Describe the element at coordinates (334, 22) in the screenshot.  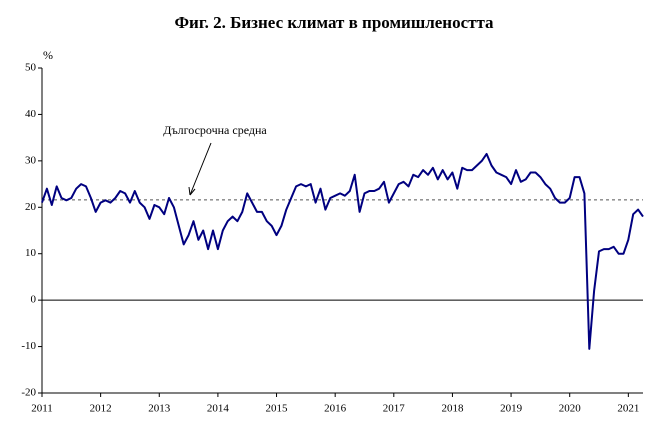
I see `chart-title: Фиг. 2. Бизнес климат в промишлеността` at that location.